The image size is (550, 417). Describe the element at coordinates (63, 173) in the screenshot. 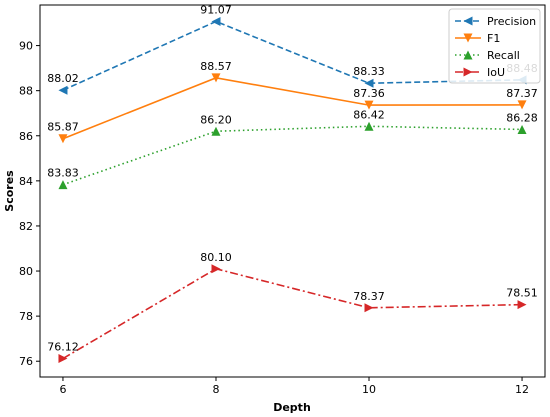

I see `data-label: 83.83` at that location.